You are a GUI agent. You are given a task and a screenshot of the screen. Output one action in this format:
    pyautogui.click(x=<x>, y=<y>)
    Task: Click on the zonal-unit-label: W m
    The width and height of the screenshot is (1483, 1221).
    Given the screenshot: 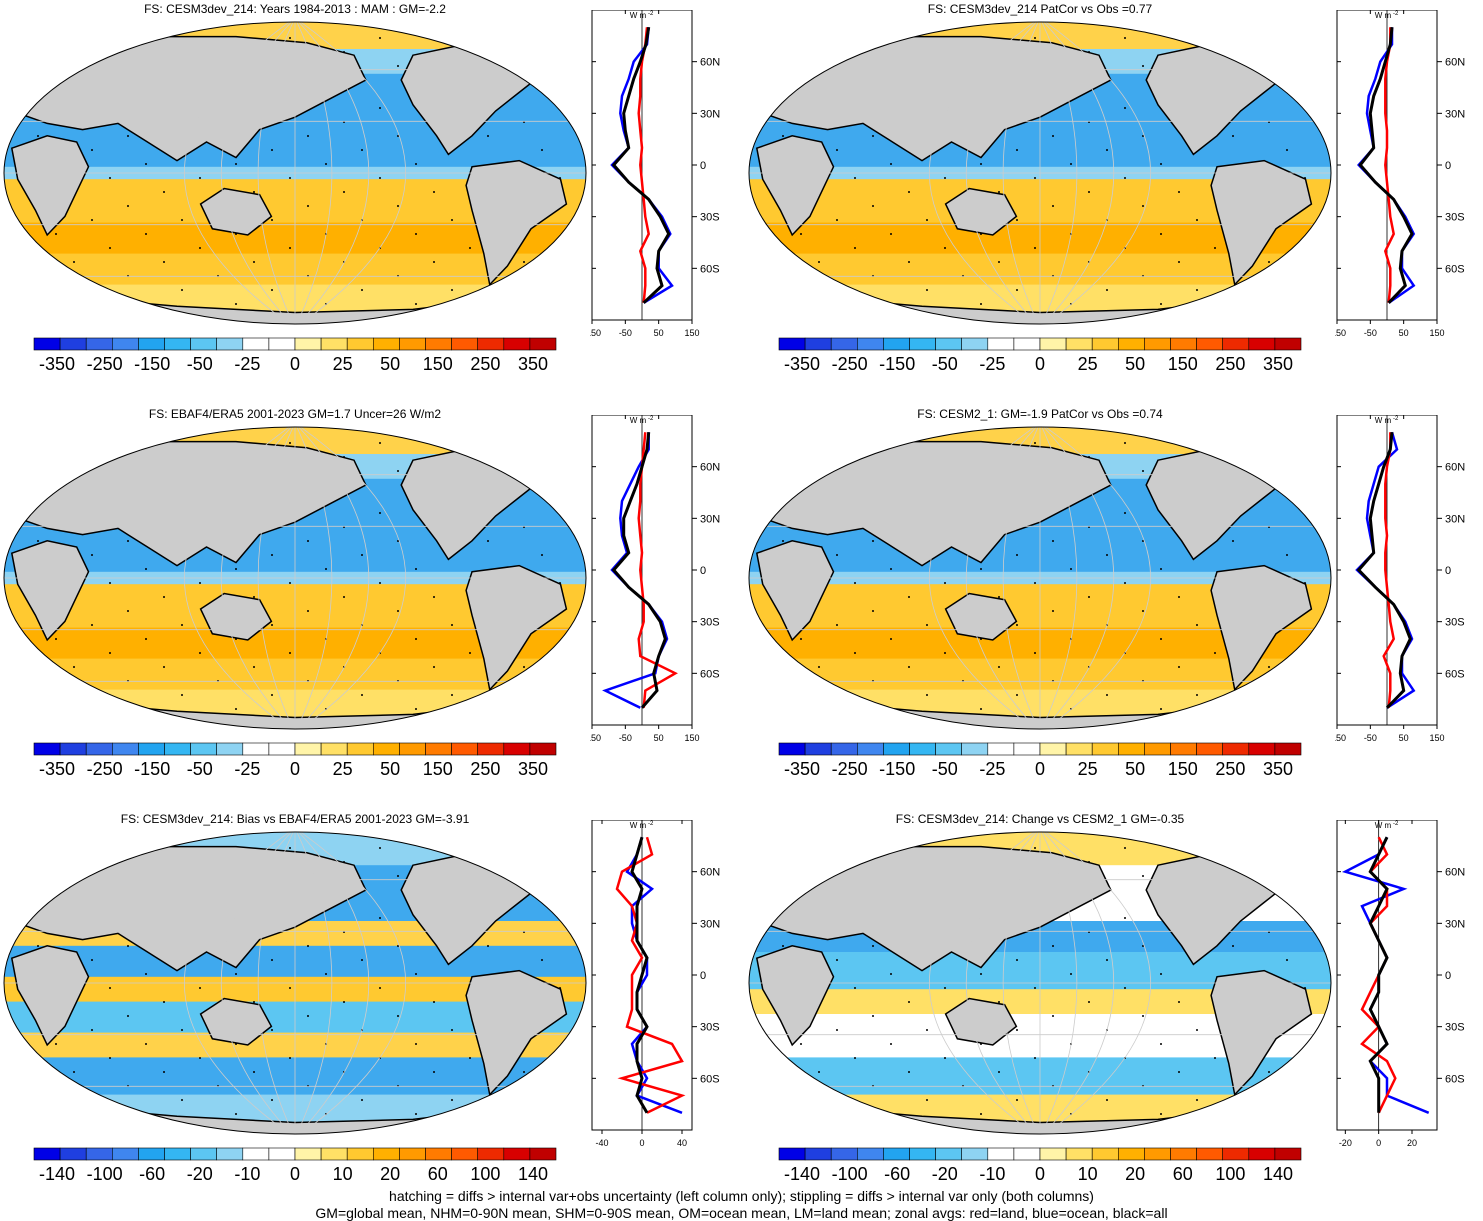 What is the action you would take?
    pyautogui.click(x=1383, y=420)
    